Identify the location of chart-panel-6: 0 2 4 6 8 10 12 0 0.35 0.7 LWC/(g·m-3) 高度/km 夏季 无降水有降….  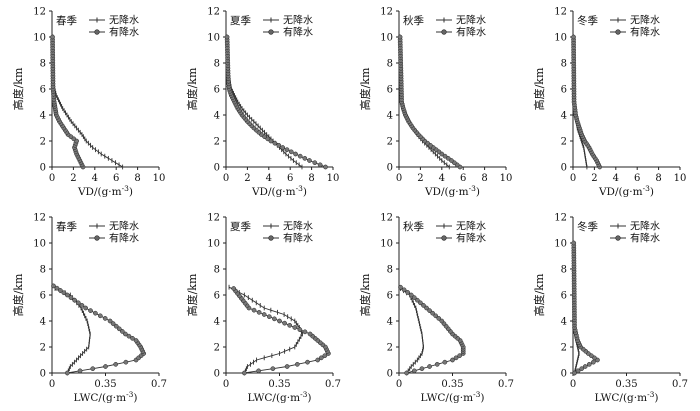
(263, 309).